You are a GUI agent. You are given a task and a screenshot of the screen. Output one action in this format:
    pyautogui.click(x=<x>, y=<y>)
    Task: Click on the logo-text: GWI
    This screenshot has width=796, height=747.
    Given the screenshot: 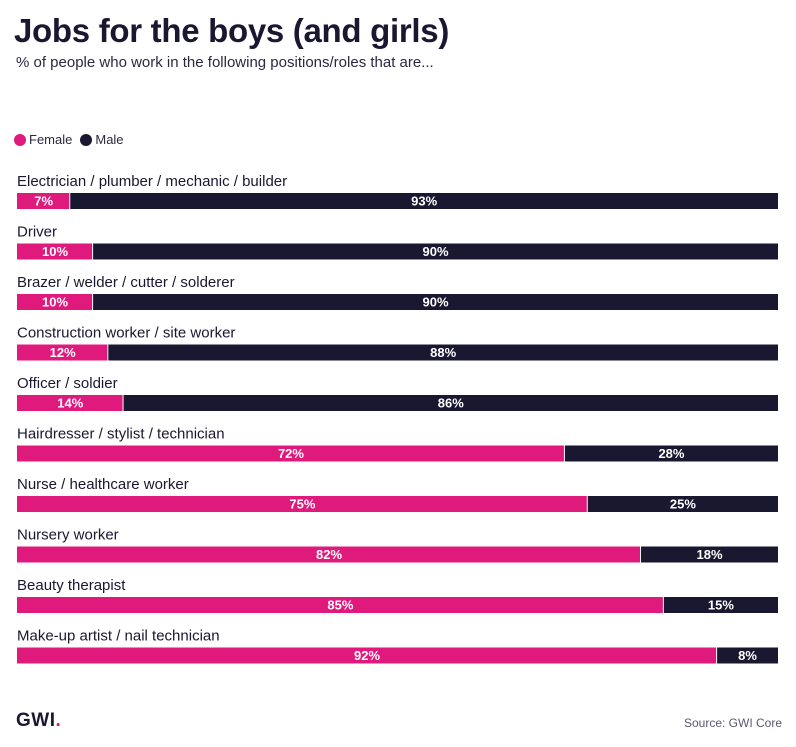 What is the action you would take?
    pyautogui.click(x=36, y=720)
    